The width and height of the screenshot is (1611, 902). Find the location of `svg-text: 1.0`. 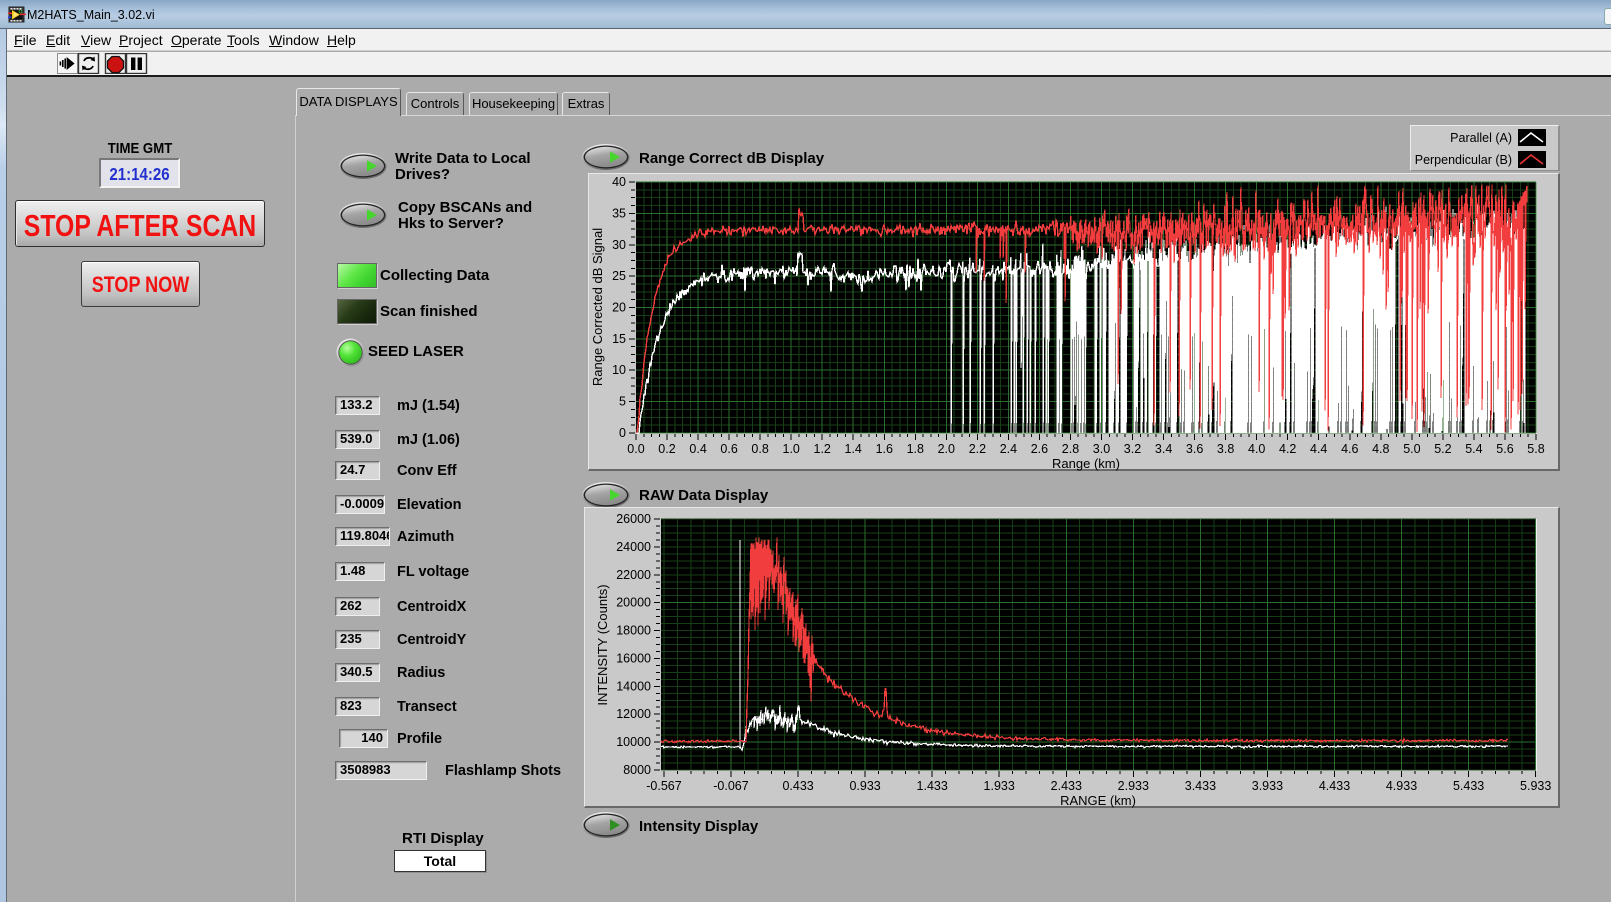

svg-text: 1.0 is located at coordinates (791, 449).